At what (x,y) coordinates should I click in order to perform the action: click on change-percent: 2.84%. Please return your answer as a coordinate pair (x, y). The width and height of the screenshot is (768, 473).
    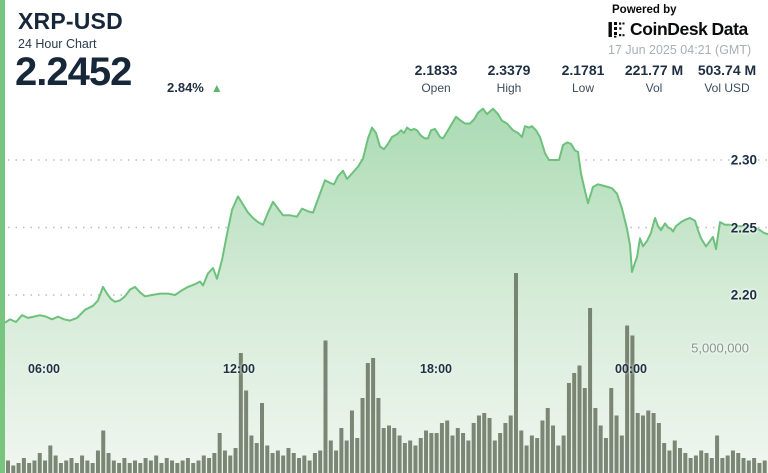
    Looking at the image, I should click on (185, 87).